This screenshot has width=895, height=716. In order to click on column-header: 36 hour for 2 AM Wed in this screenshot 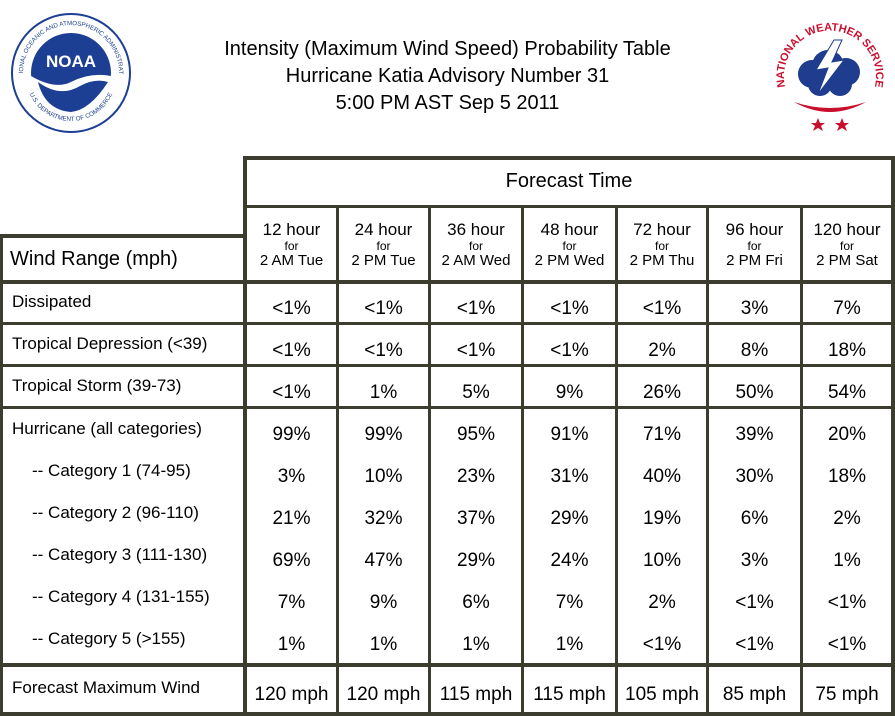, I will do `click(476, 244)`.